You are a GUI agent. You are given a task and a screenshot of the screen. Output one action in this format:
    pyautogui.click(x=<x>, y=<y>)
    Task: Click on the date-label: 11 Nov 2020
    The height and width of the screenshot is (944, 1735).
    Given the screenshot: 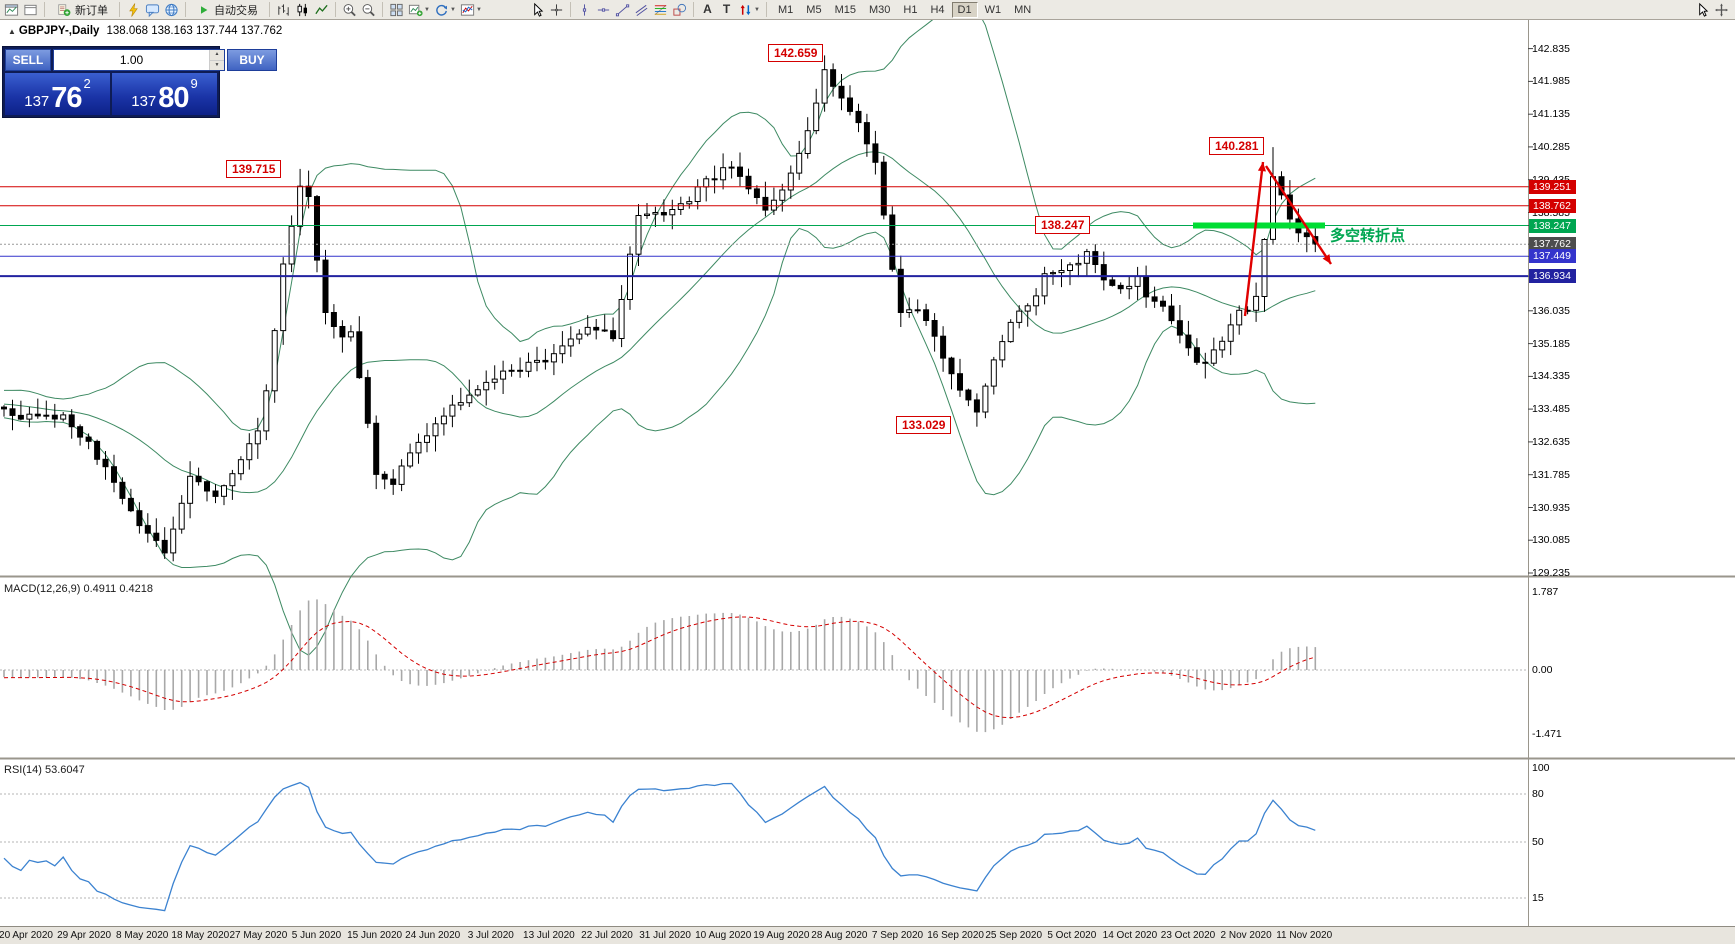 What is the action you would take?
    pyautogui.click(x=1304, y=935)
    